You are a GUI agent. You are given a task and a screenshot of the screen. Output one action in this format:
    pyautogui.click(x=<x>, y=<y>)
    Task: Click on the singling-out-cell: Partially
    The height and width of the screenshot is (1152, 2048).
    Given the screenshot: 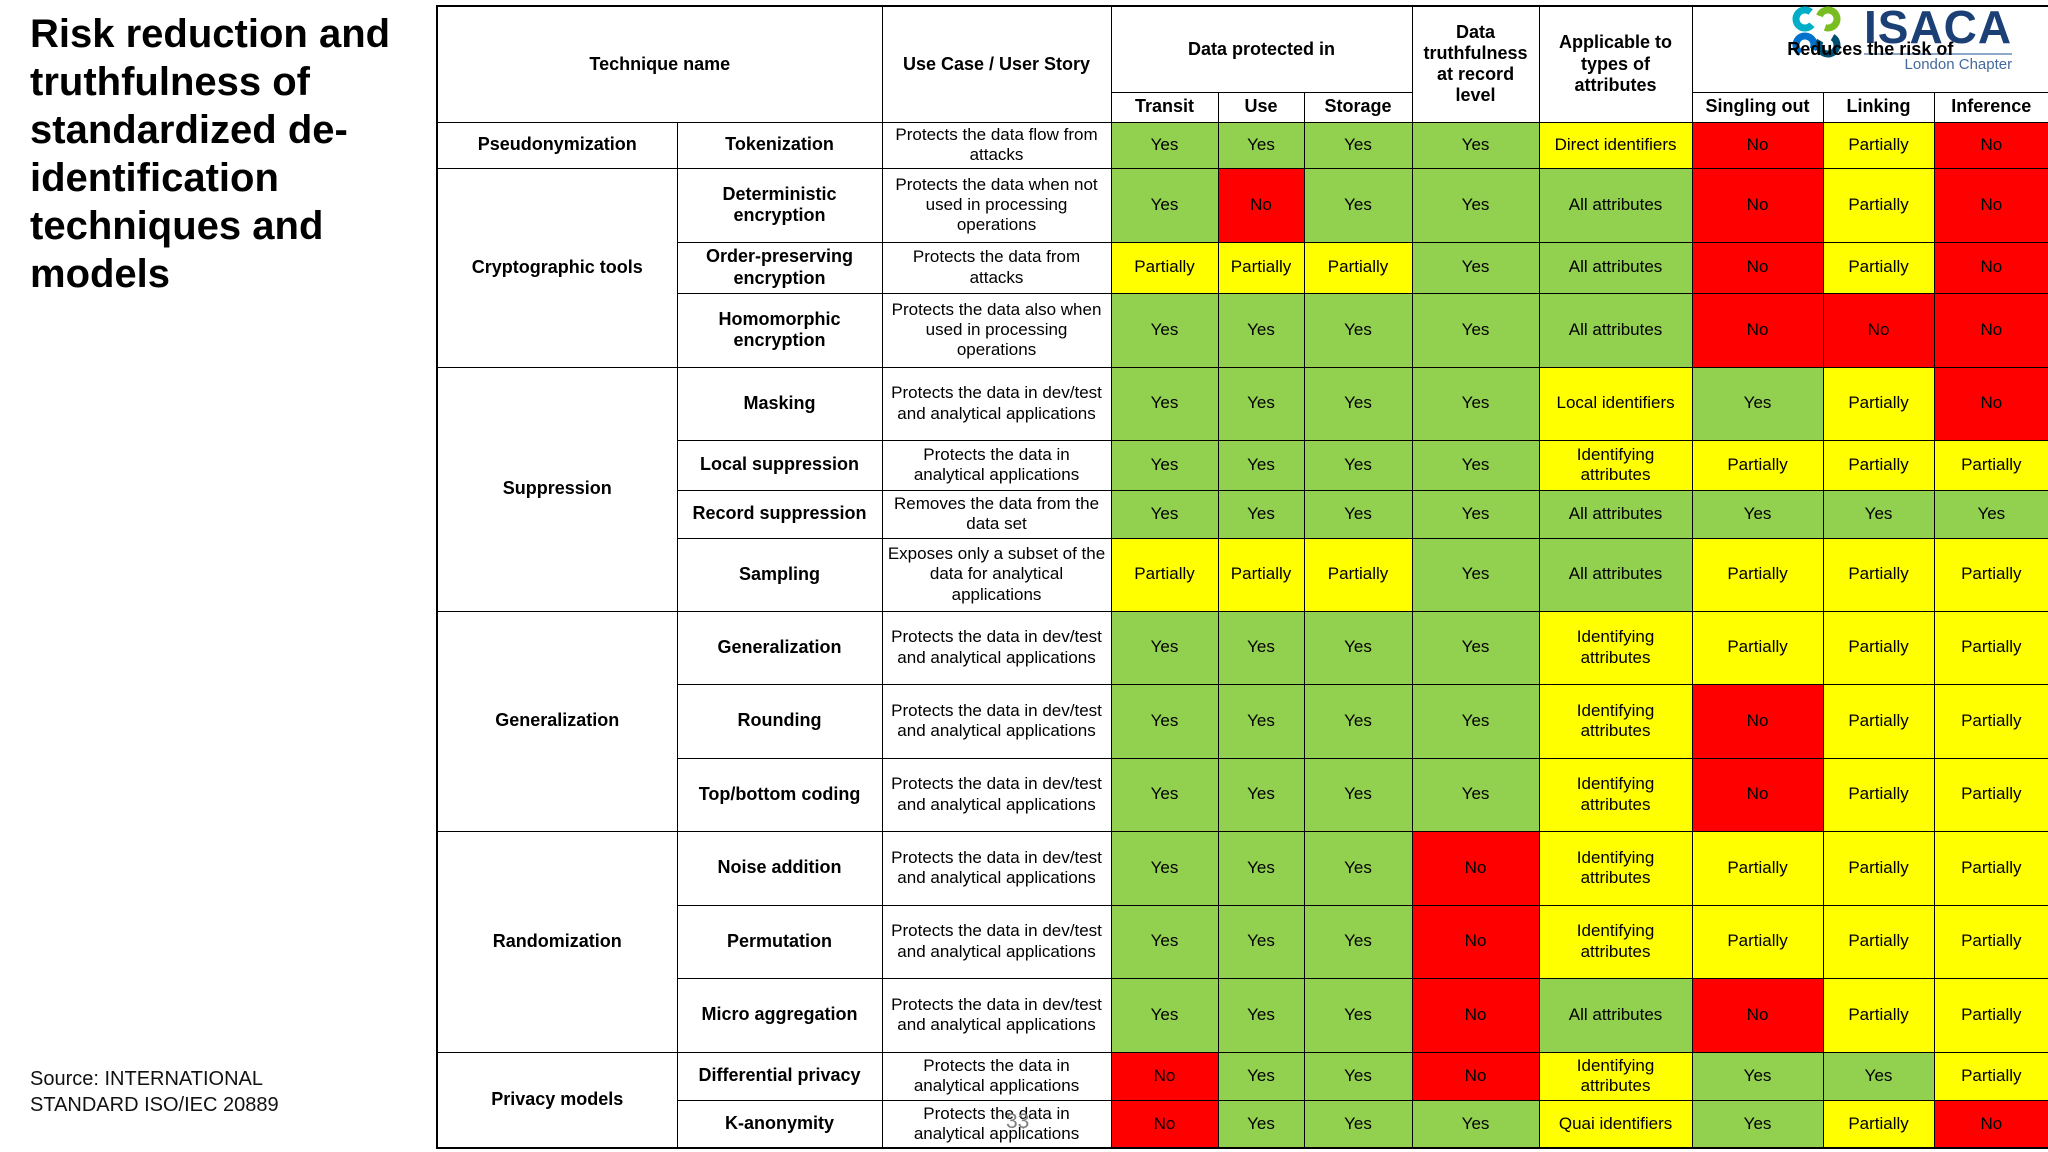 What is the action you would take?
    pyautogui.click(x=1757, y=868)
    